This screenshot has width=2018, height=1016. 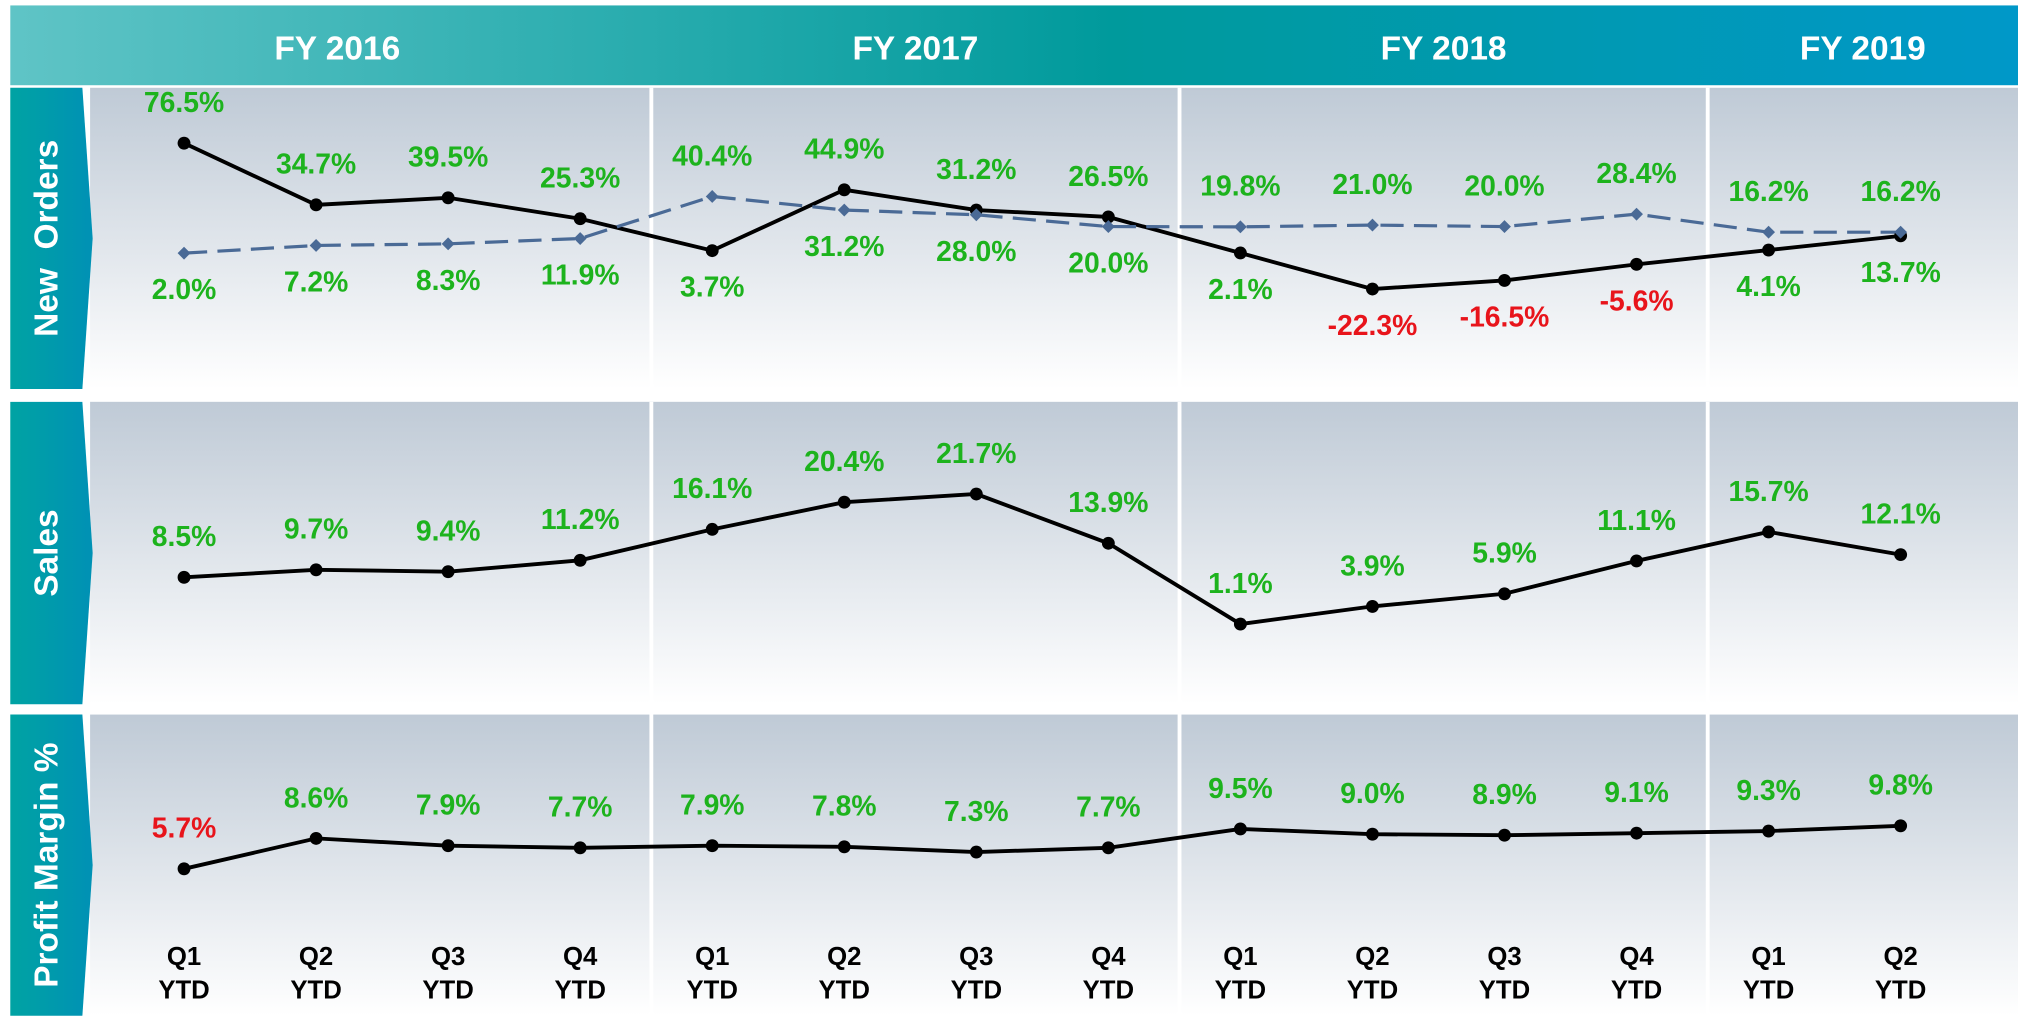 What do you see at coordinates (976, 453) in the screenshot?
I see `data-label: 21.7%` at bounding box center [976, 453].